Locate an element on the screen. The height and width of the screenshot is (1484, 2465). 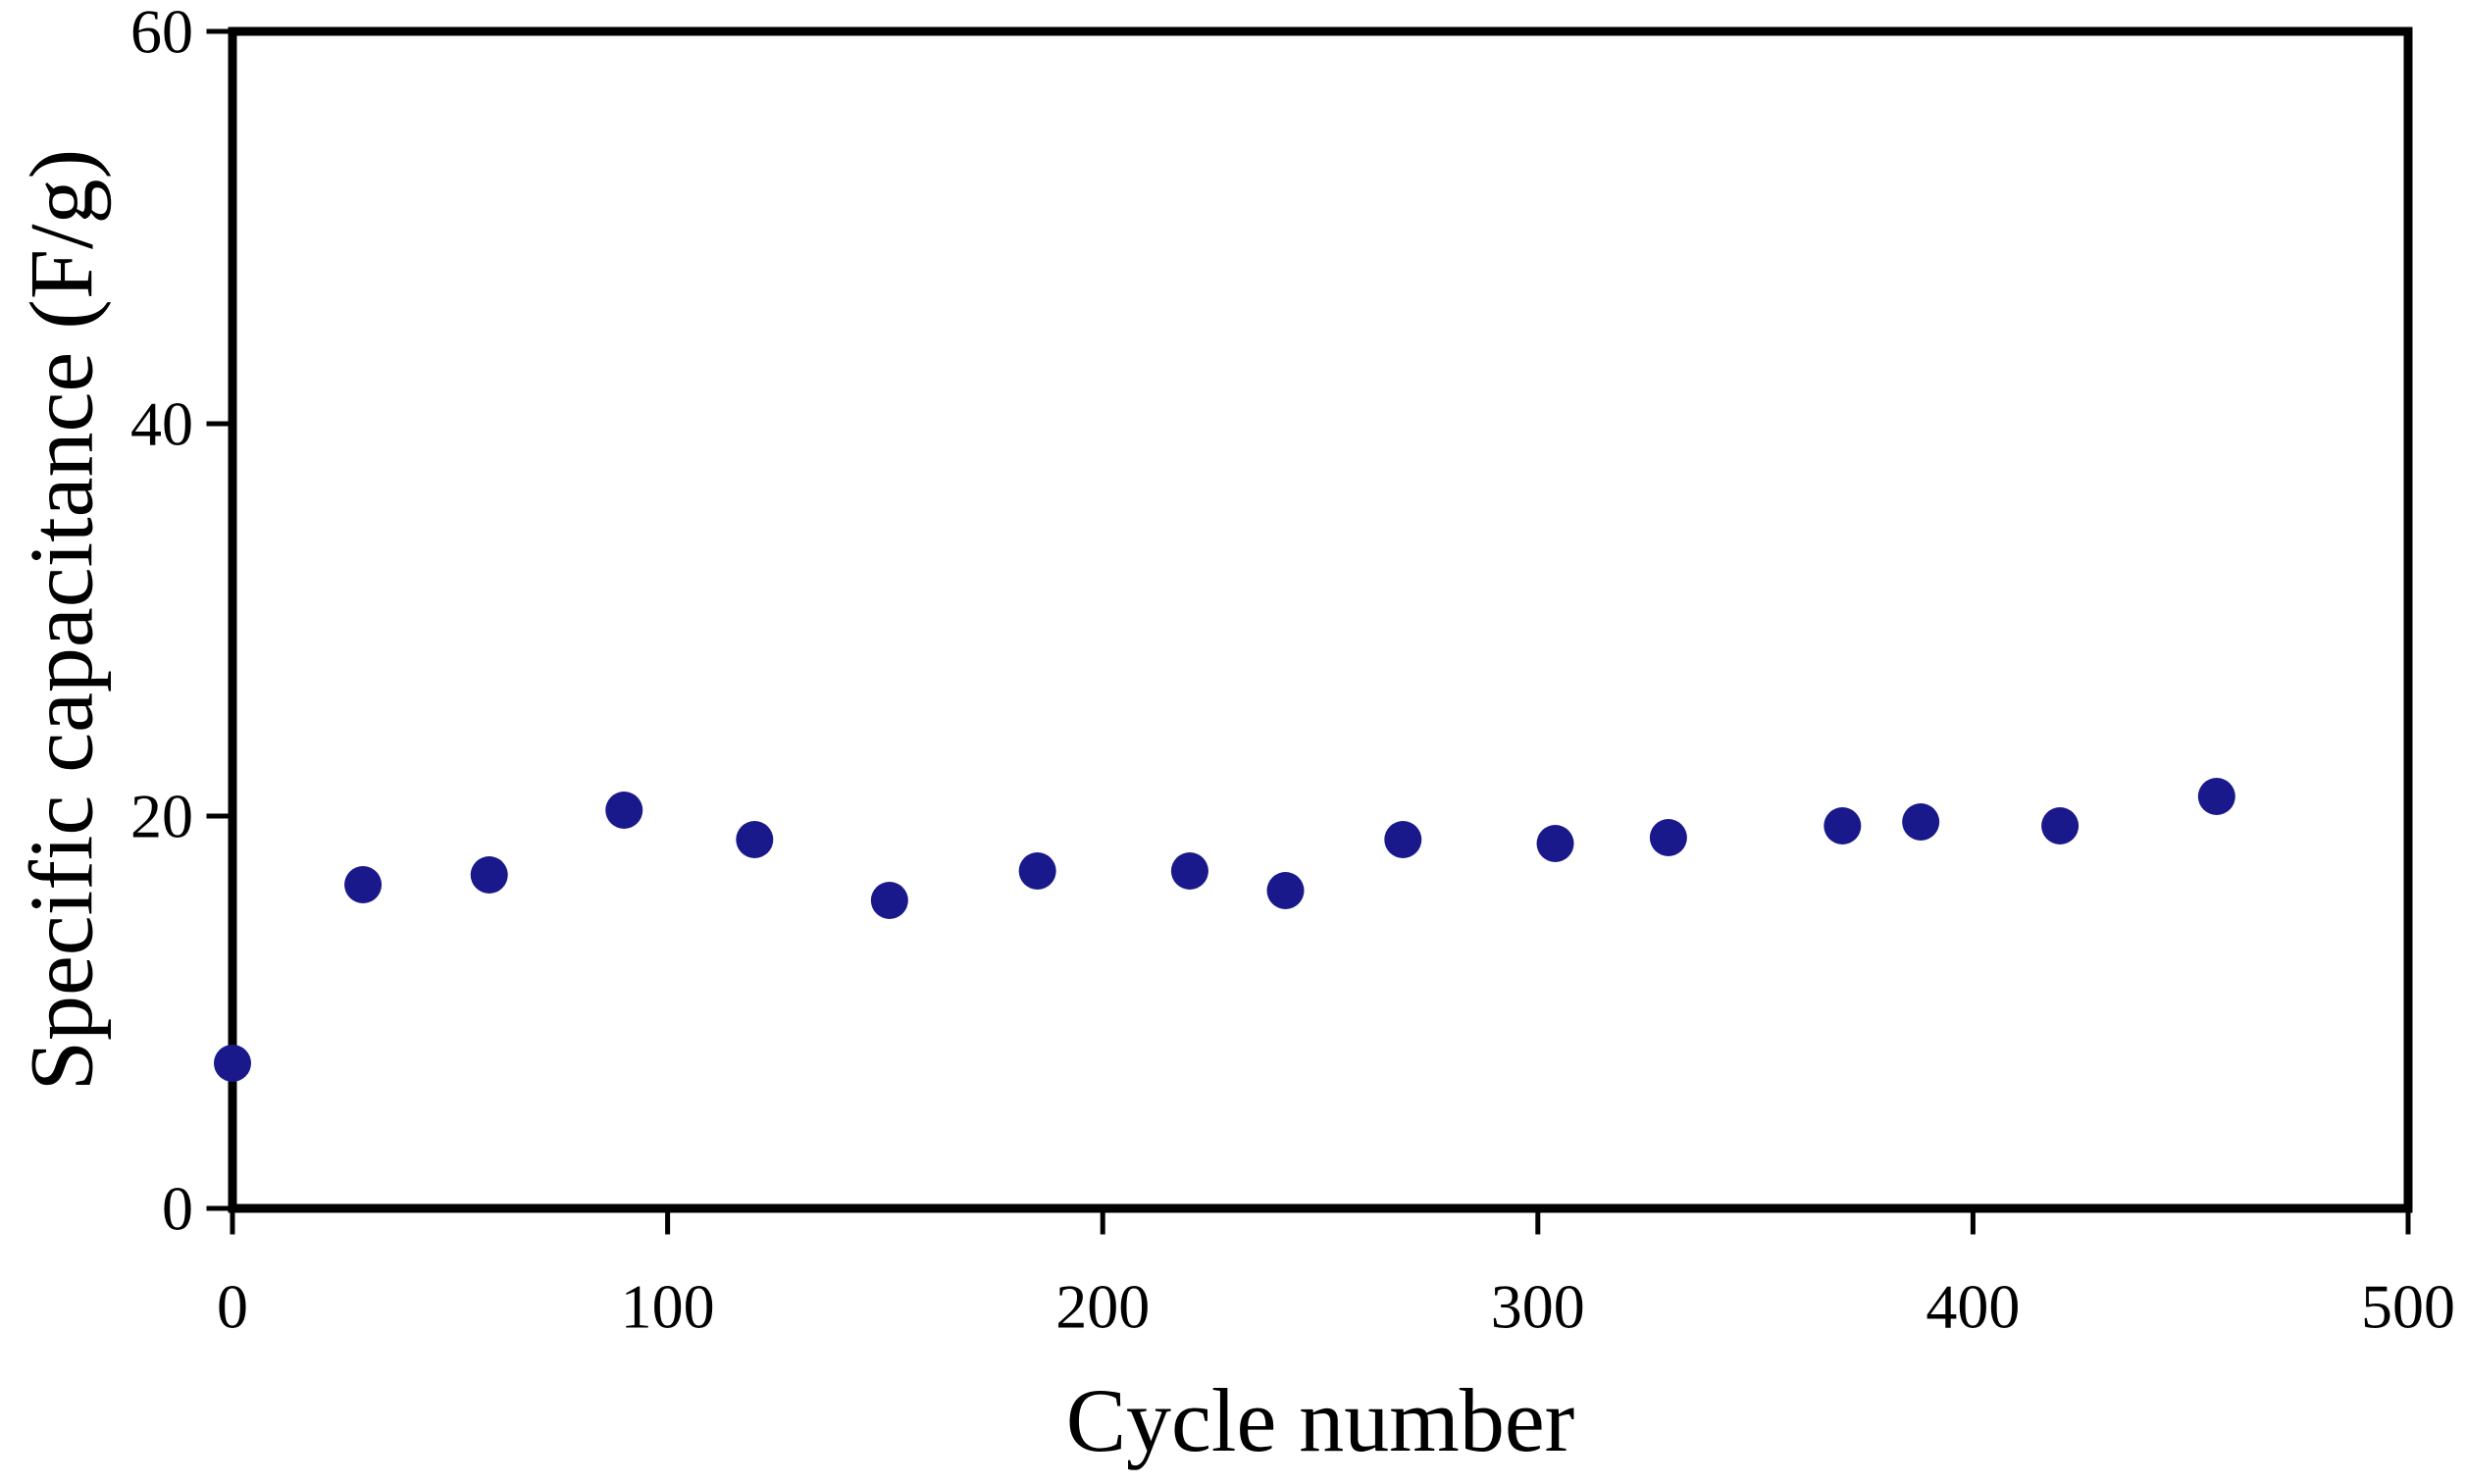
y-tick-label: 0 is located at coordinates (177, 1209).